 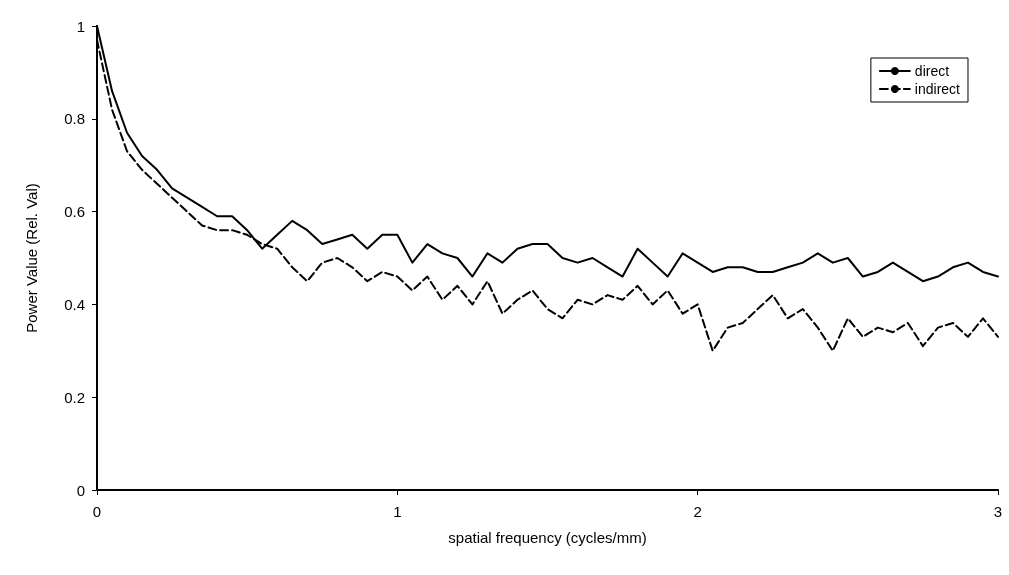 I want to click on x-tick-label: 0, so click(x=97, y=511).